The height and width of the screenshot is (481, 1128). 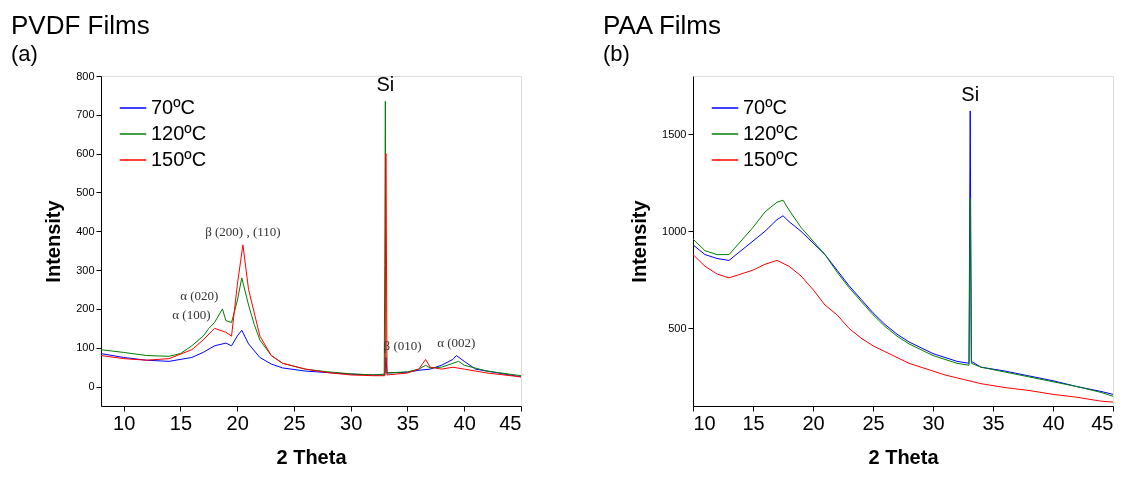 I want to click on y-tick-label: 1500, so click(x=674, y=133).